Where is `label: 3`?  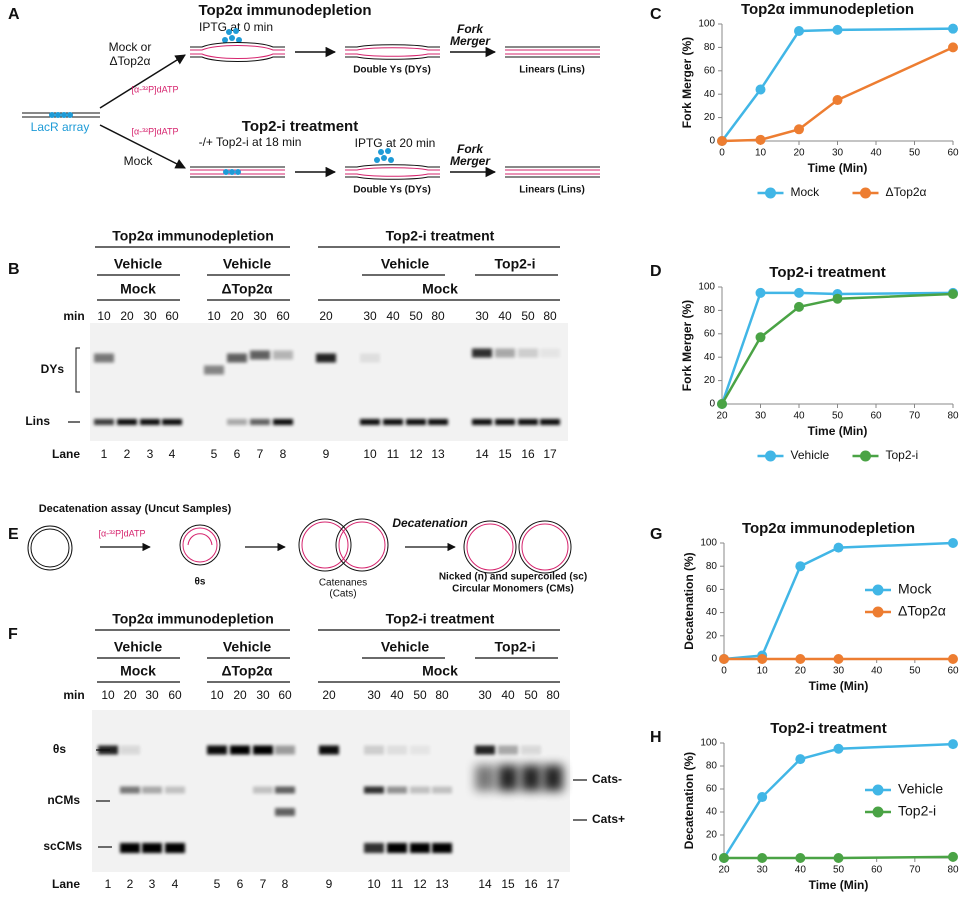
label: 3 is located at coordinates (152, 884).